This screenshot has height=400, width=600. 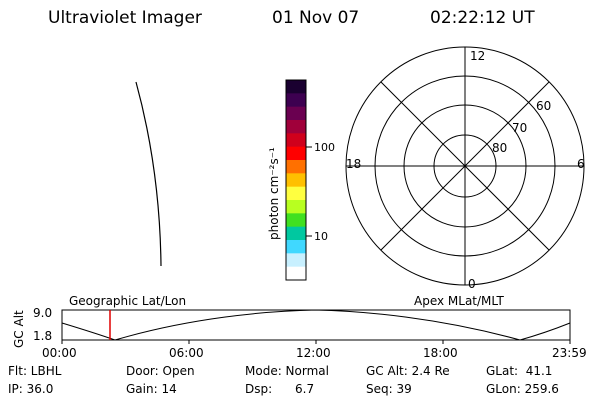 I want to click on mlt-label-0: 0, so click(x=472, y=284).